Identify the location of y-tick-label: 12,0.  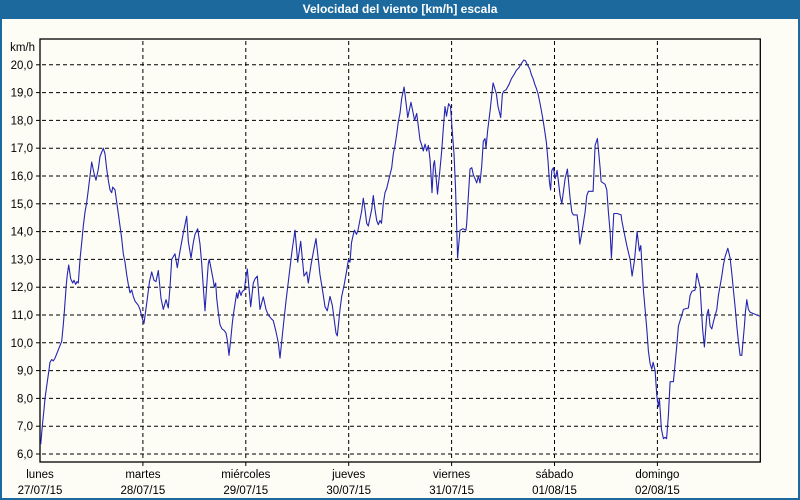
(22, 288).